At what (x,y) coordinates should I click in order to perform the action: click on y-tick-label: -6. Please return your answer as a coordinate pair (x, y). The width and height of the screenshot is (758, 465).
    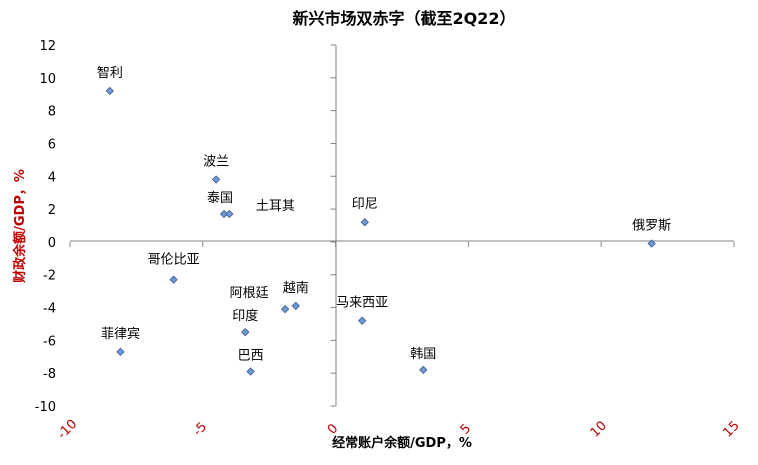
    Looking at the image, I should click on (49, 341).